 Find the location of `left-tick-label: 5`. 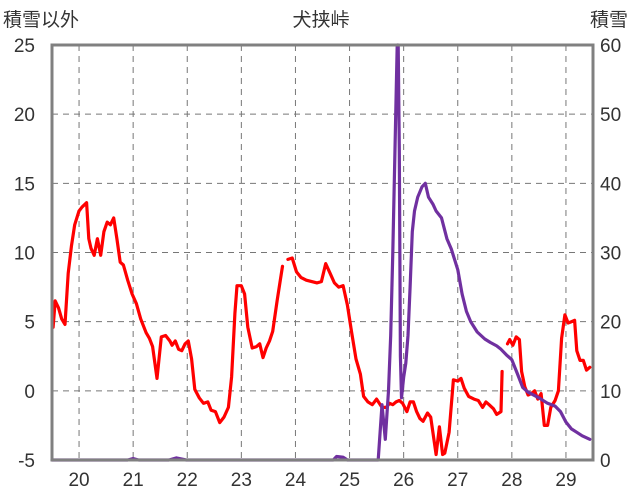

left-tick-label: 5 is located at coordinates (29, 323).